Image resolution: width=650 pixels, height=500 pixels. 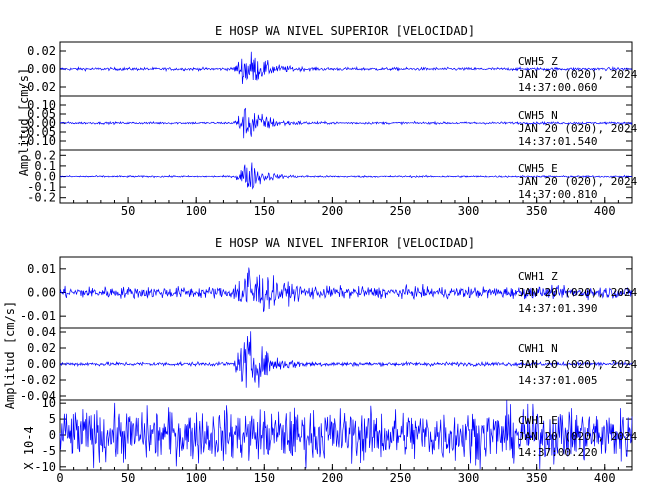 I want to click on station-channel-label: CWH1 Z, so click(x=538, y=276).